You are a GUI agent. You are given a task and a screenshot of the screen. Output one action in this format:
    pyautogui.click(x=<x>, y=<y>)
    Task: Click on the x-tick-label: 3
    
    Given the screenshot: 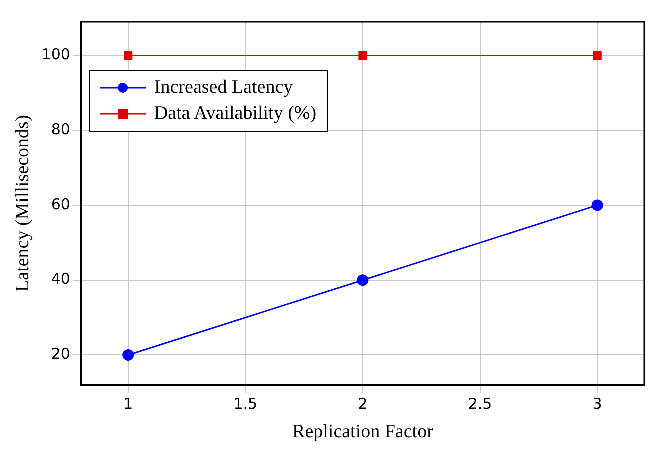 What is the action you would take?
    pyautogui.click(x=597, y=404)
    